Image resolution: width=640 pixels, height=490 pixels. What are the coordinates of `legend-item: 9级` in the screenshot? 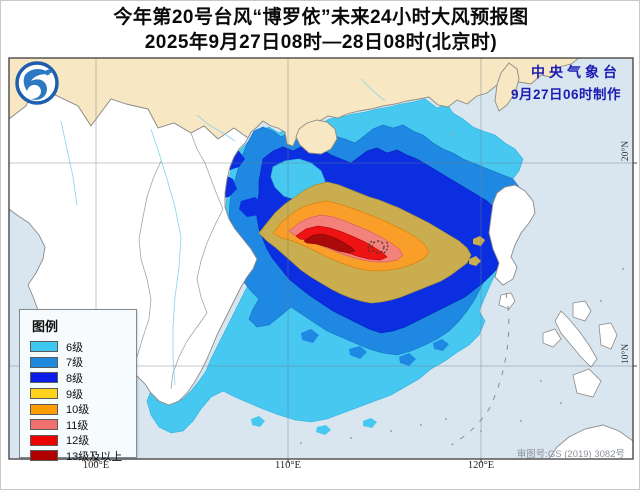 It's located at (83, 394).